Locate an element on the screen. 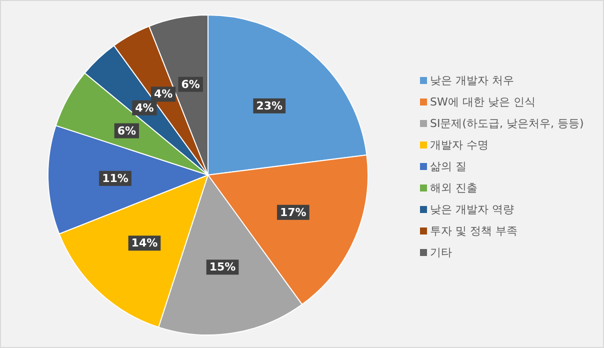  data-label: 23% is located at coordinates (269, 105).